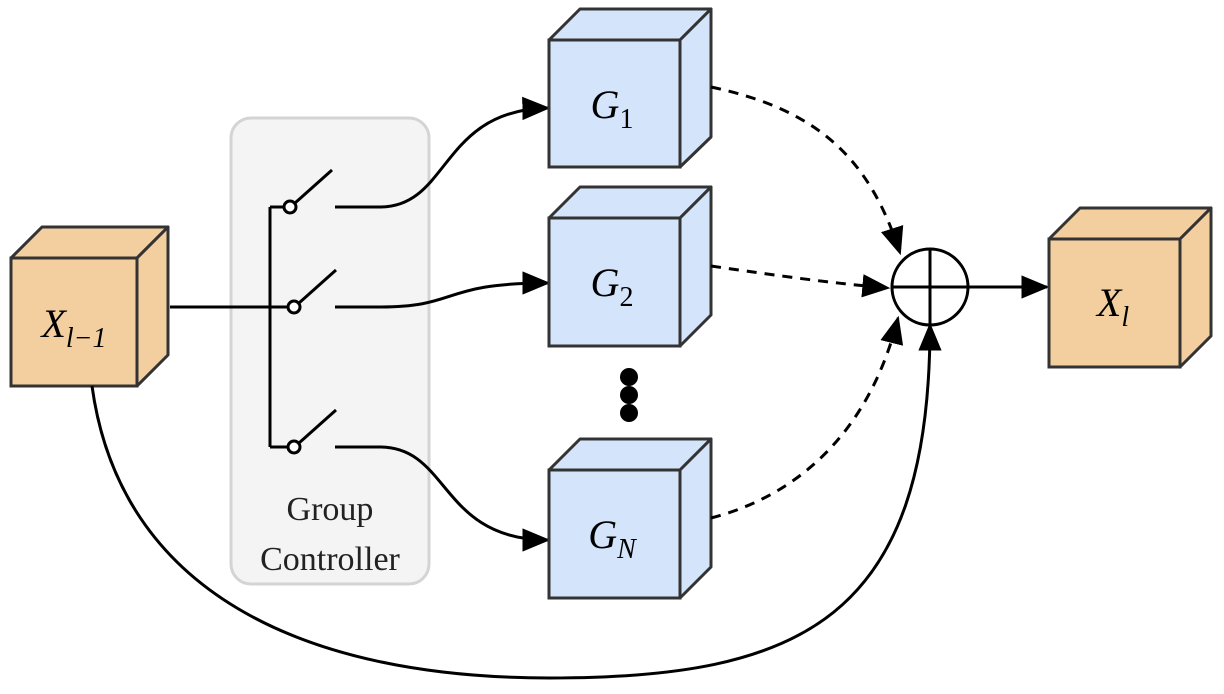 This screenshot has height=694, width=1224. I want to click on group-n-label: GN, so click(612, 538).